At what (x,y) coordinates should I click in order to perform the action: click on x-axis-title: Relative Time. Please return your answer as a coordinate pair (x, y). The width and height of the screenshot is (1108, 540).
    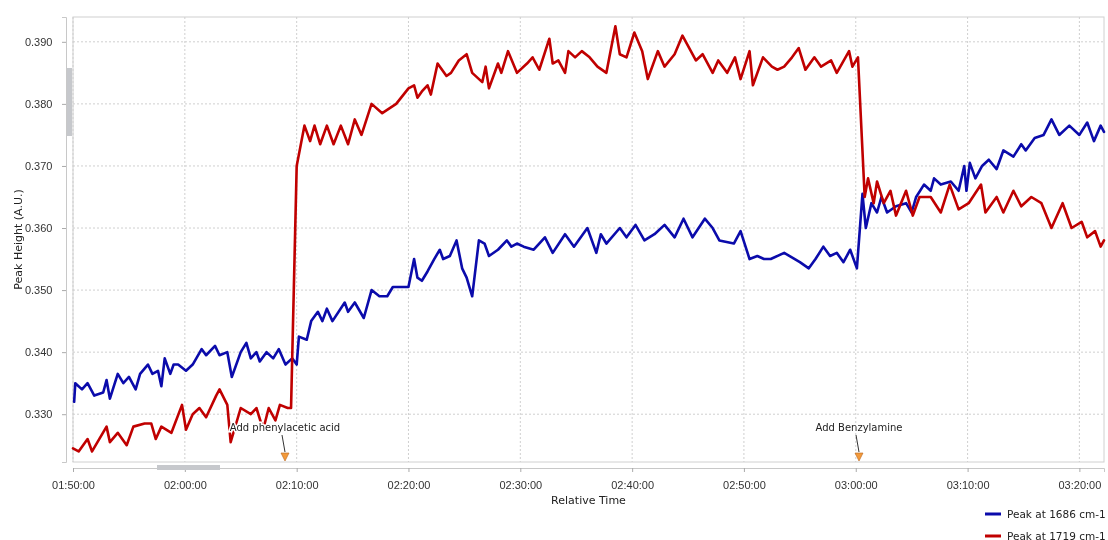
    Looking at the image, I should click on (589, 500).